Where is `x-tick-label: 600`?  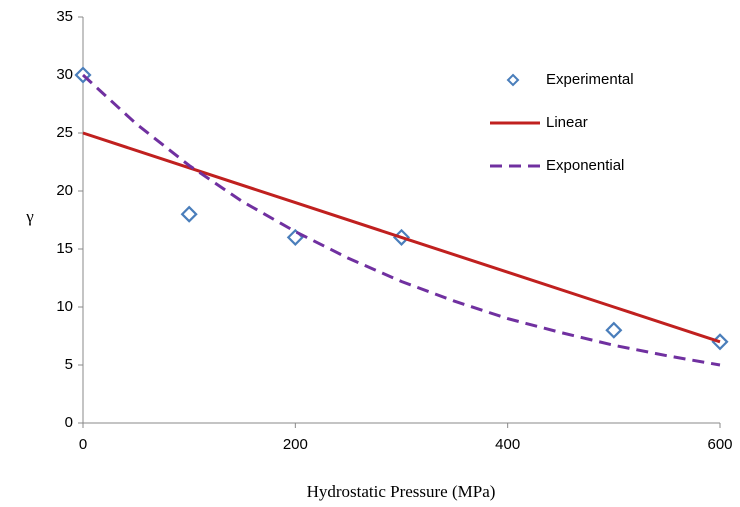
x-tick-label: 600 is located at coordinates (719, 444).